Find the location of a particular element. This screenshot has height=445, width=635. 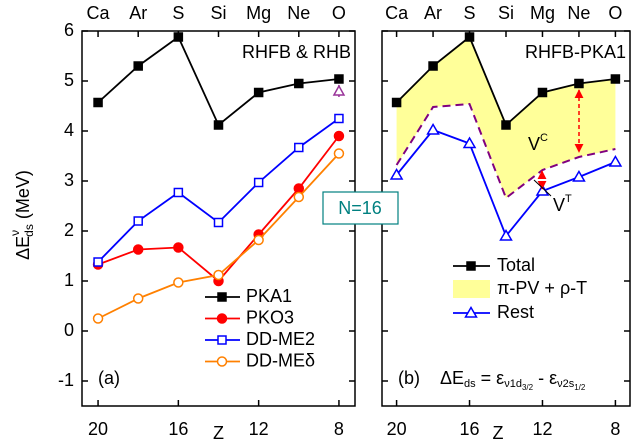

legend-label: PKO3 is located at coordinates (270, 317).